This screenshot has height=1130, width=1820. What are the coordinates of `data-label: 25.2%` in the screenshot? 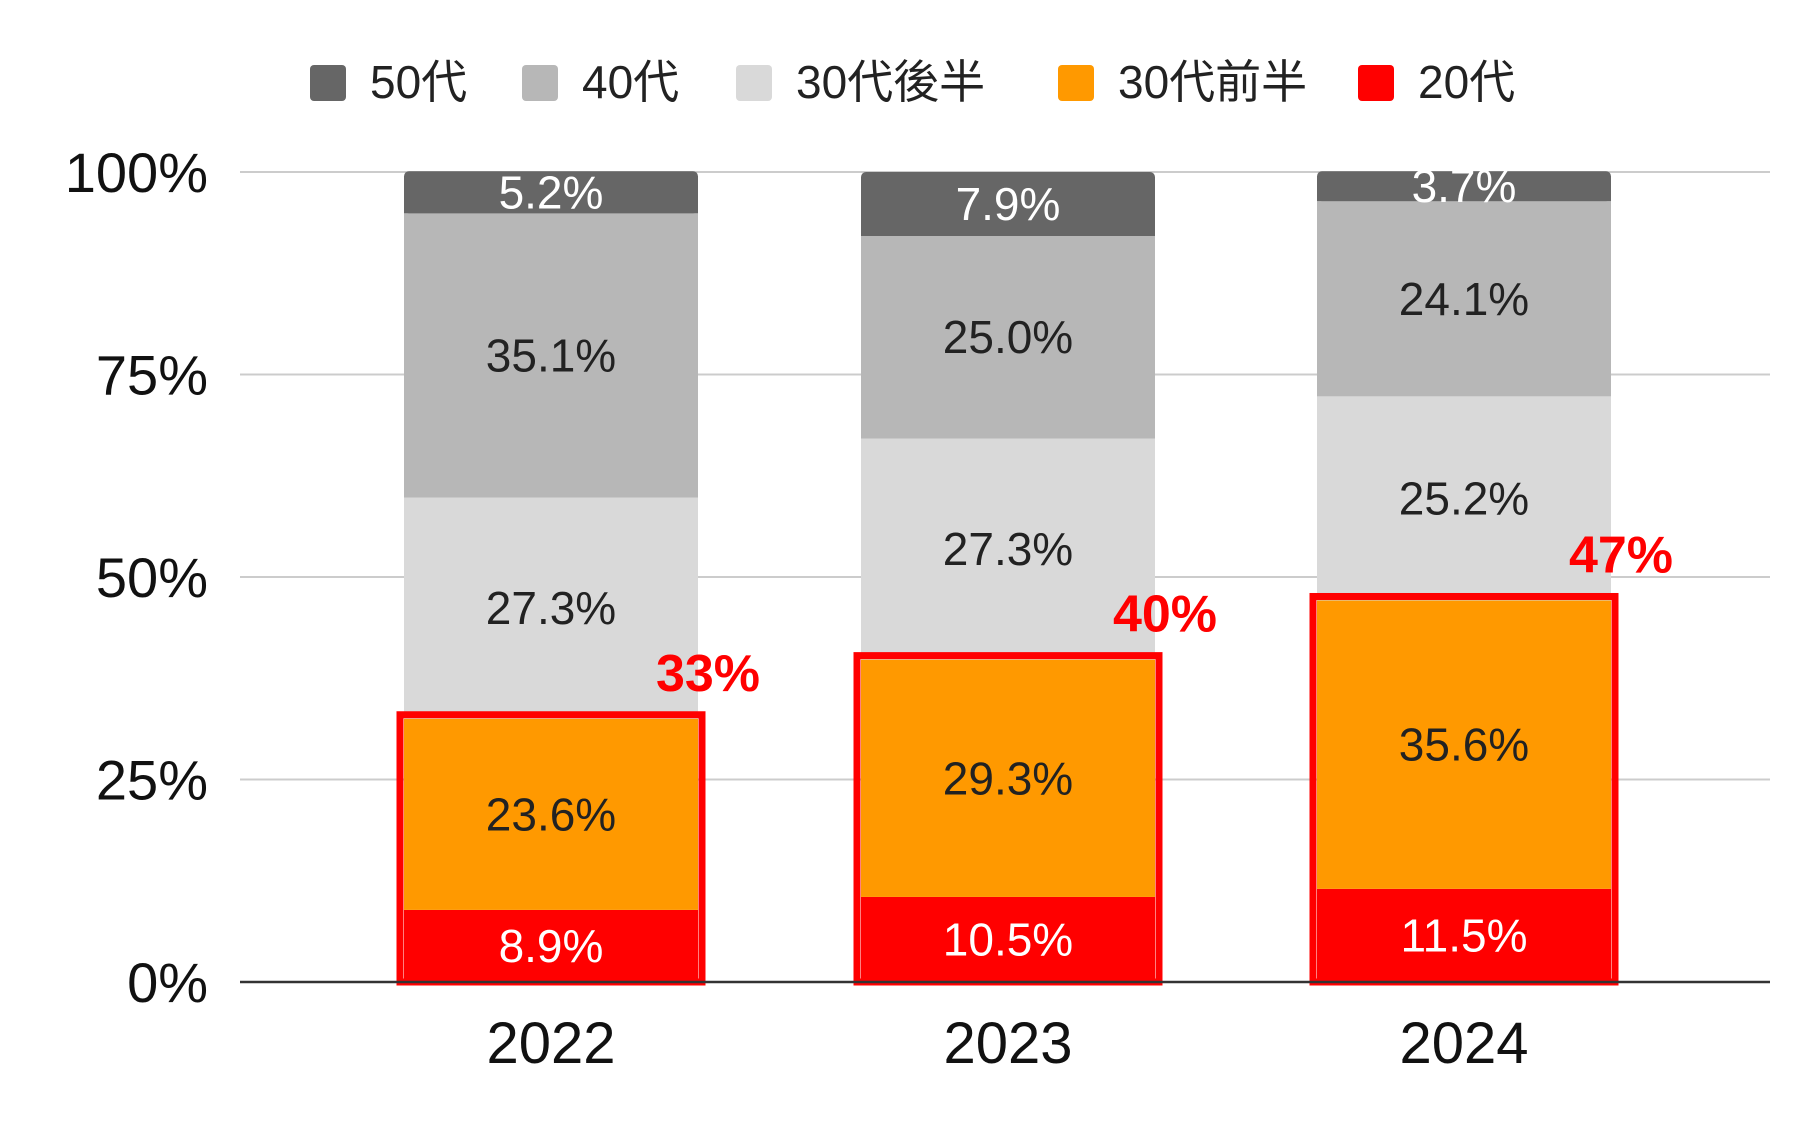 It's located at (1464, 498).